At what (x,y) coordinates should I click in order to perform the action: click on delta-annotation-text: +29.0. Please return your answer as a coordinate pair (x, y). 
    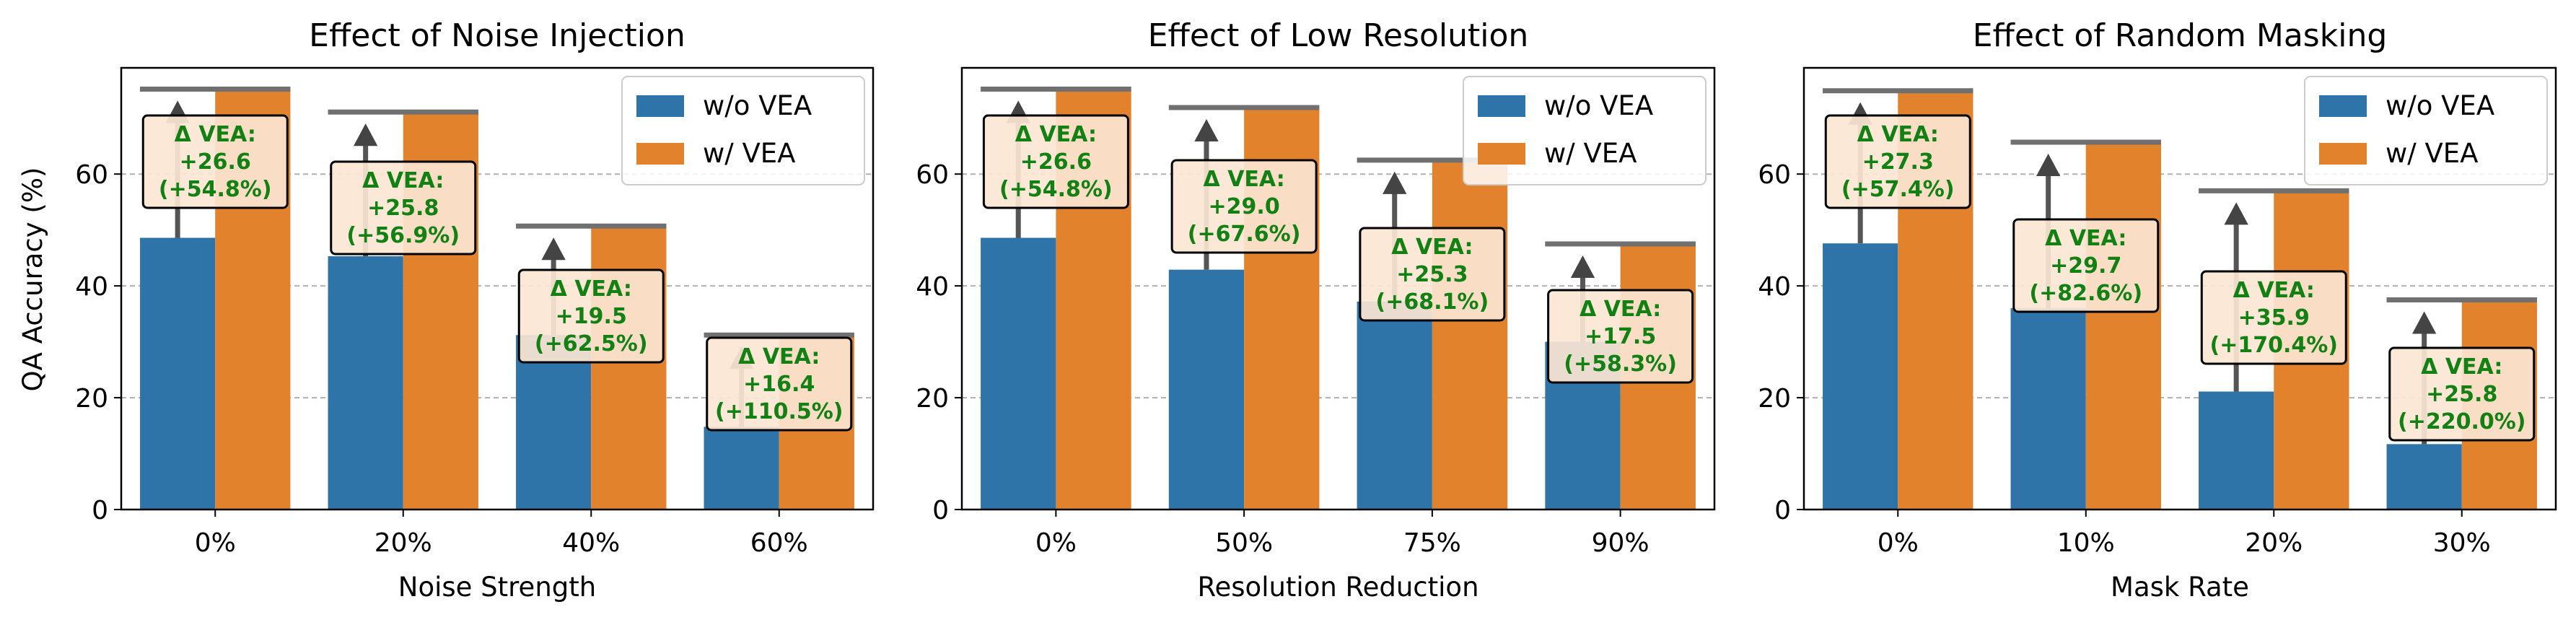
    Looking at the image, I should click on (1244, 206).